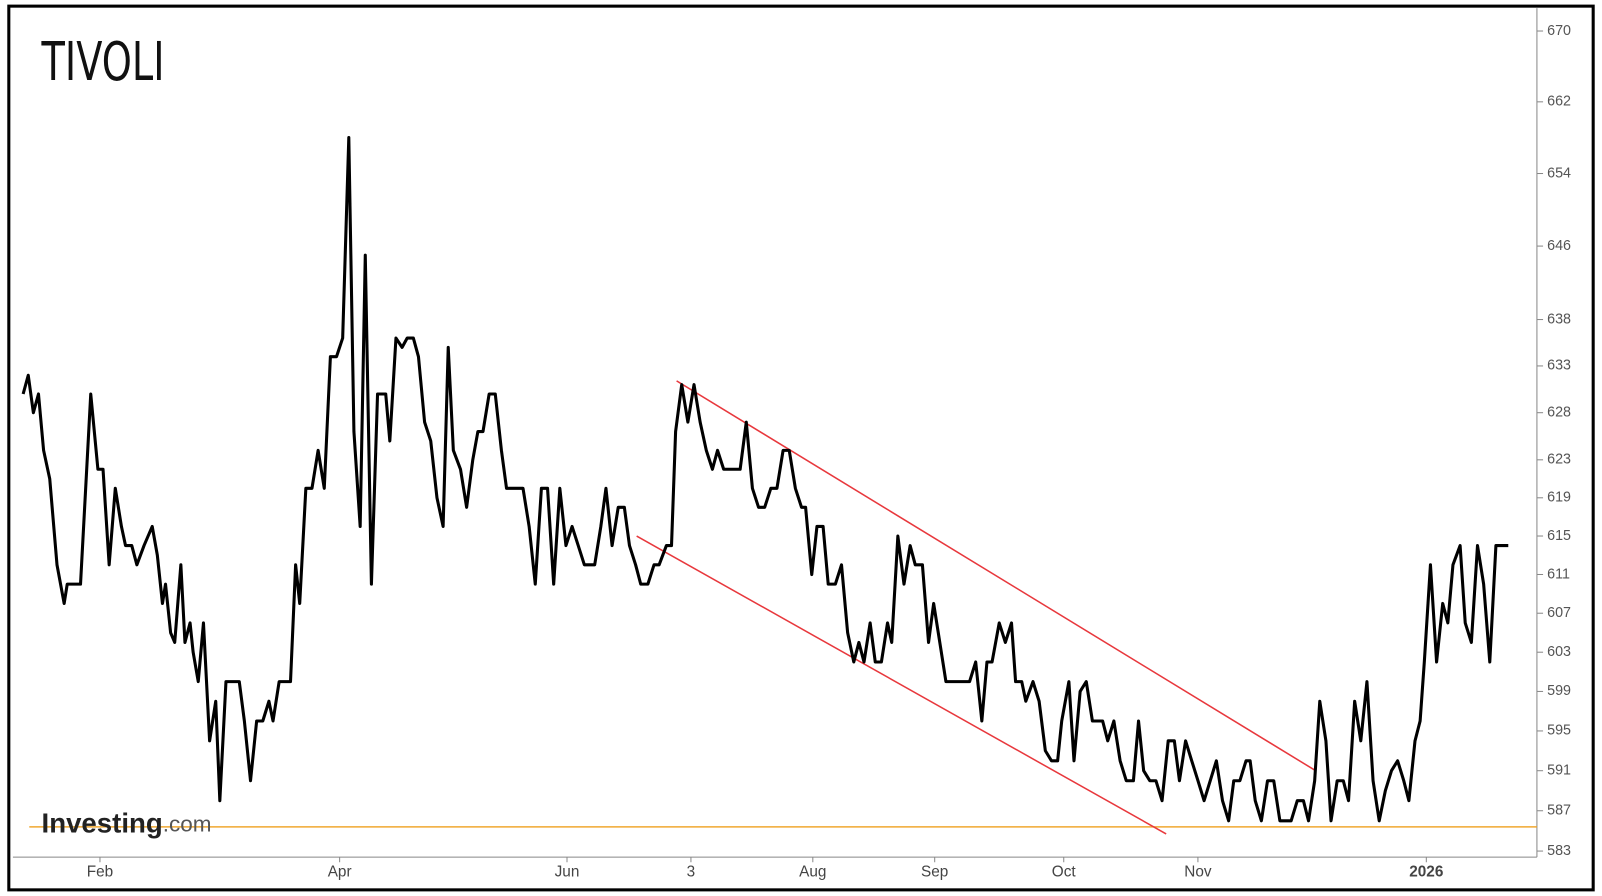 The image size is (1602, 896). What do you see at coordinates (1559, 811) in the screenshot?
I see `y-tick-label: 587` at bounding box center [1559, 811].